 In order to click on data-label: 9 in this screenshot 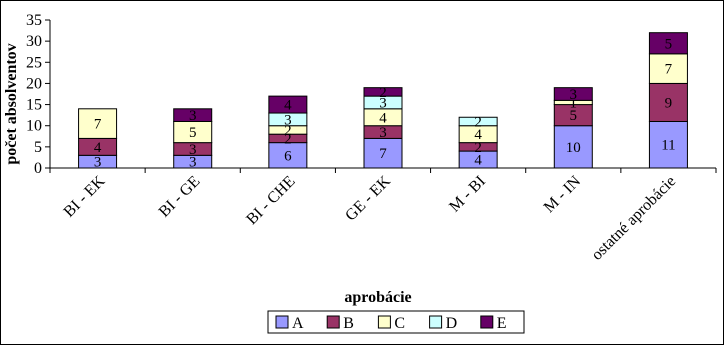, I will do `click(669, 103)`.